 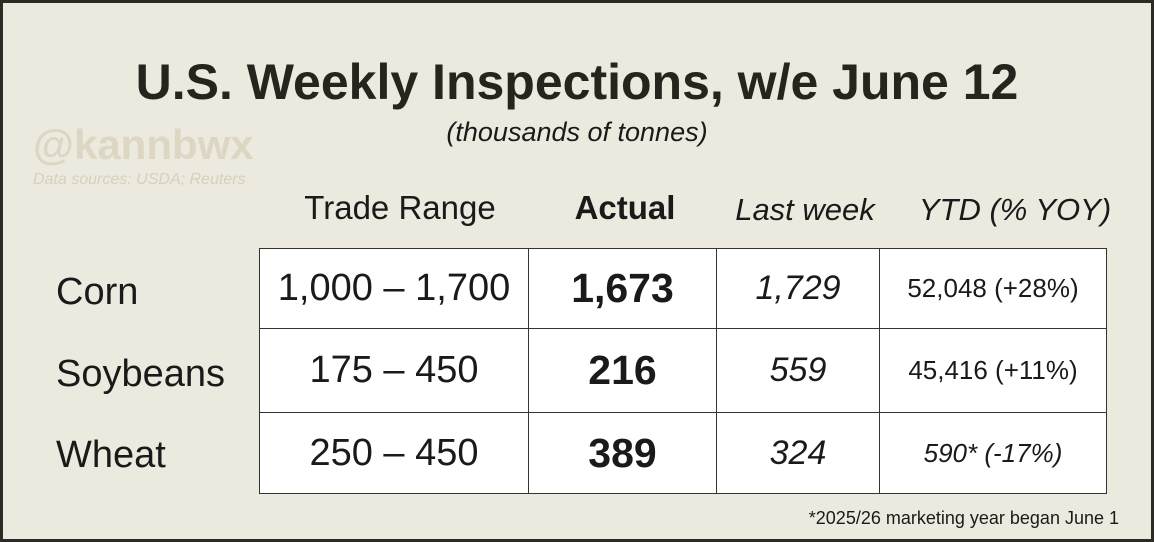 I want to click on table-cell: 216, so click(x=622, y=370).